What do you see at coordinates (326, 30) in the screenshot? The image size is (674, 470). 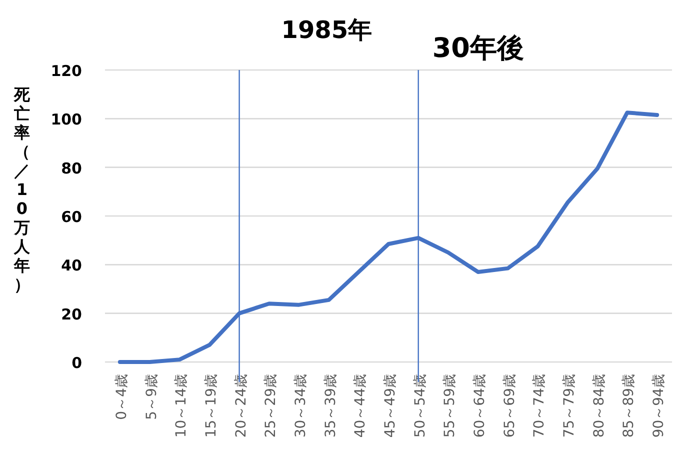 I see `ref-line-label: 1985年` at bounding box center [326, 30].